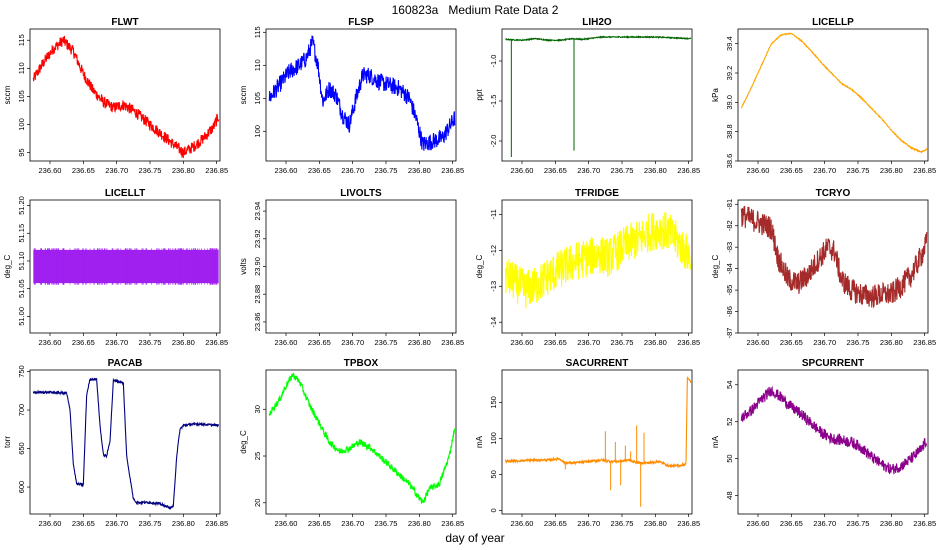  What do you see at coordinates (522, 523) in the screenshot?
I see `sacurrent-xtick-label: 236.60` at bounding box center [522, 523].